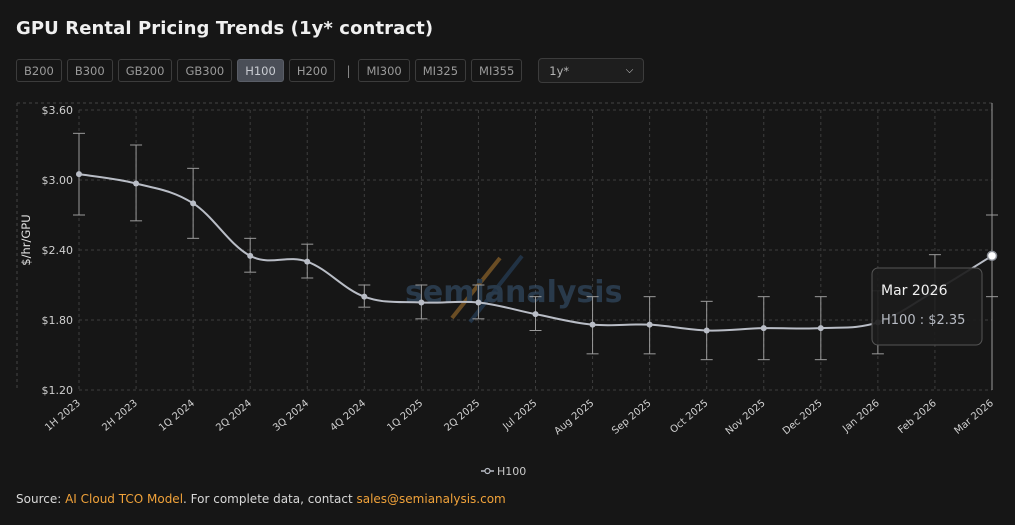 Image resolution: width=1015 pixels, height=525 pixels. What do you see at coordinates (631, 417) in the screenshot?
I see `x-tick-label: Sep 2025` at bounding box center [631, 417].